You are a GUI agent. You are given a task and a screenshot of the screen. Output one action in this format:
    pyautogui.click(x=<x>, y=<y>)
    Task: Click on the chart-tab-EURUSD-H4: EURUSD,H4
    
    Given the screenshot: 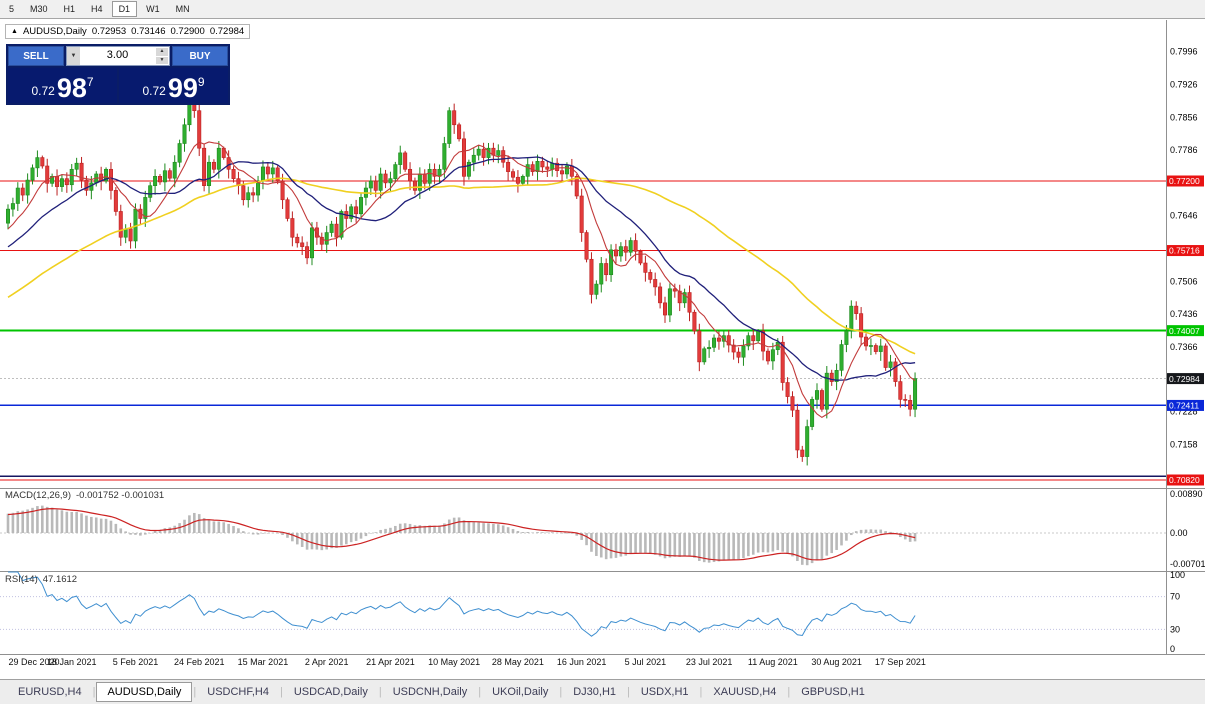 What is the action you would take?
    pyautogui.click(x=50, y=692)
    